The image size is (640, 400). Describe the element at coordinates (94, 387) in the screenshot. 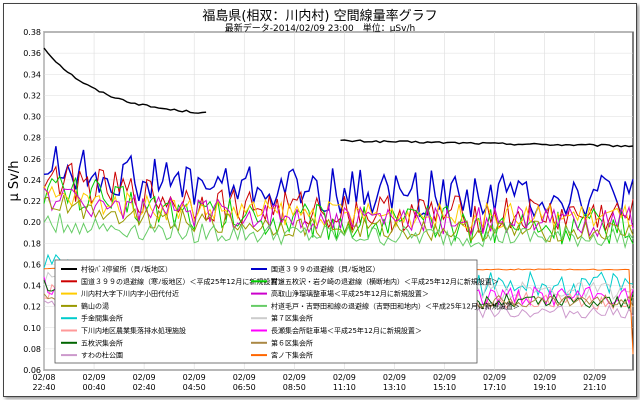

I see `x-tick-time: 00:40` at that location.